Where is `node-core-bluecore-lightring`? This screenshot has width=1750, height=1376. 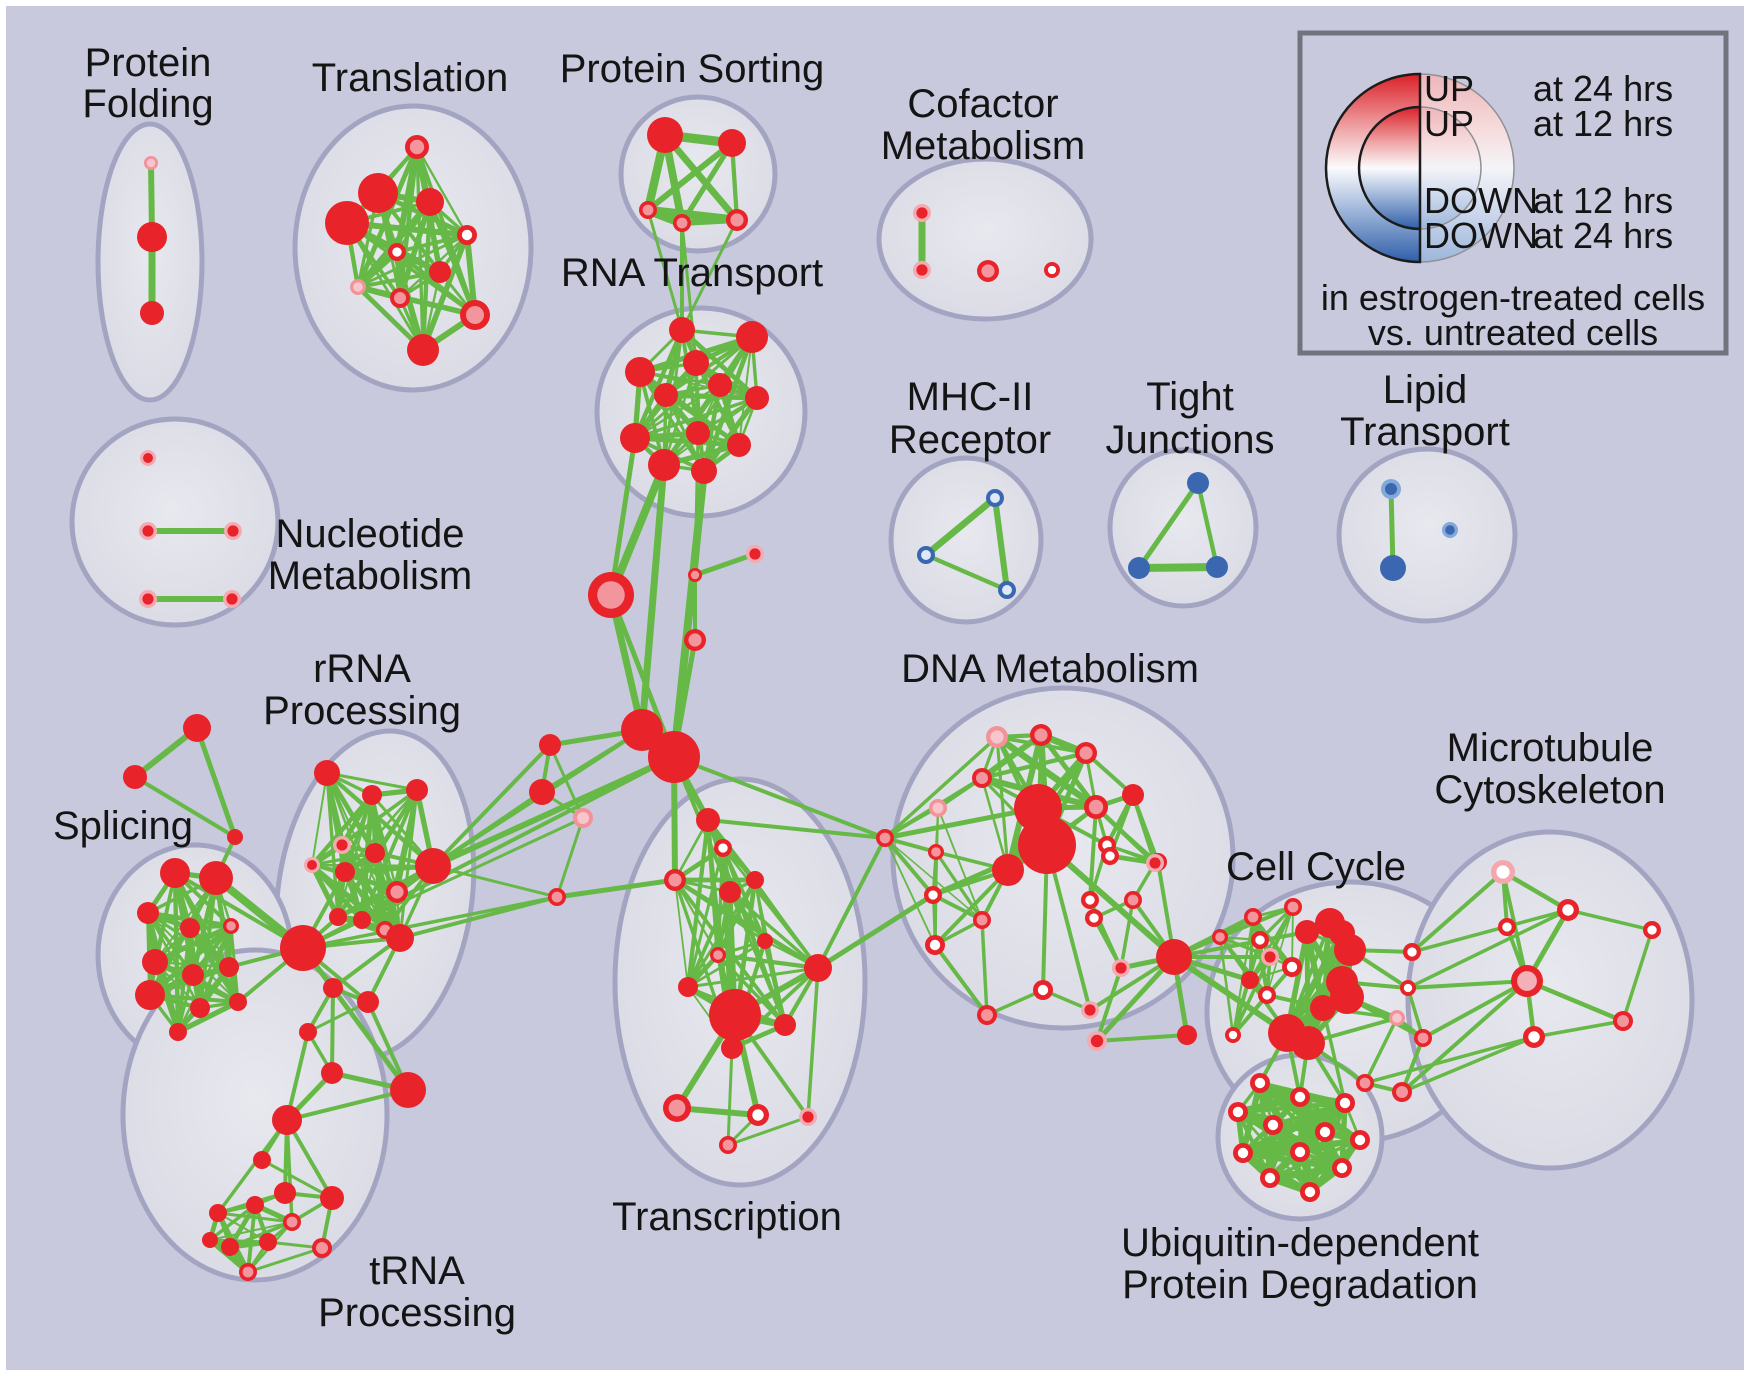 node-core-bluecore-lightring is located at coordinates (1391, 489).